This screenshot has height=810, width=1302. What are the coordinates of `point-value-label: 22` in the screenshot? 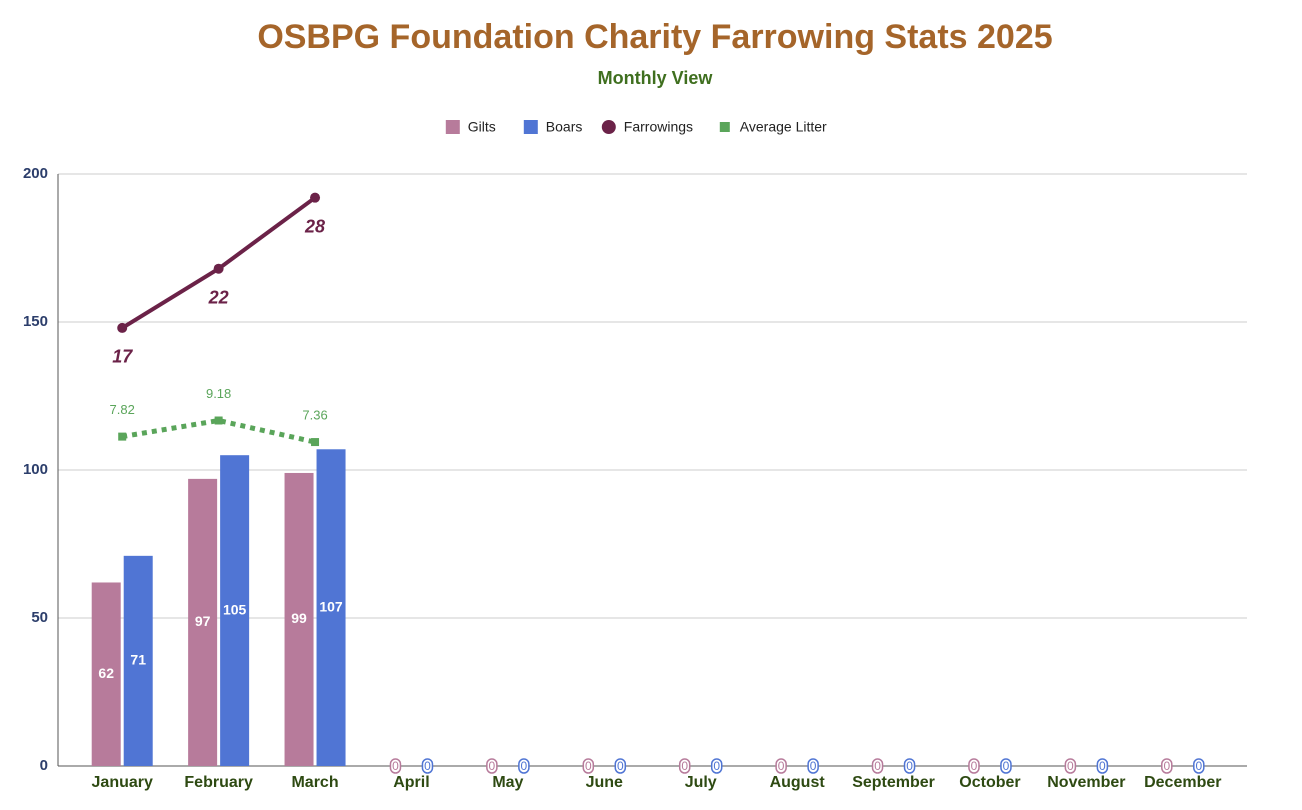 It's located at (218, 297).